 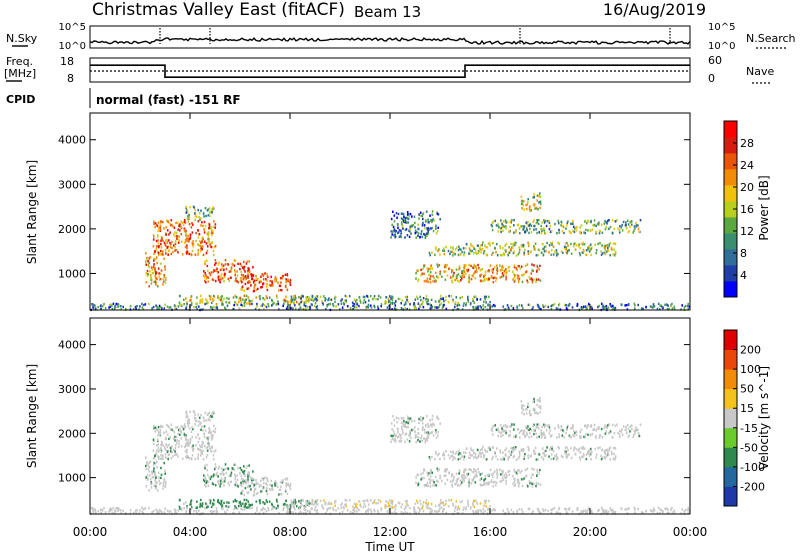 I want to click on cpid-panel: CPID normal (fast) -151 RF, so click(x=123, y=98).